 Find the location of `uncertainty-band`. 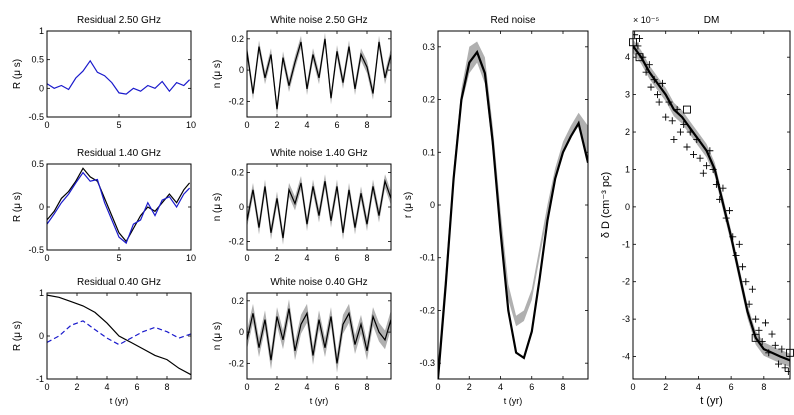

uncertainty-band is located at coordinates (513, 205).